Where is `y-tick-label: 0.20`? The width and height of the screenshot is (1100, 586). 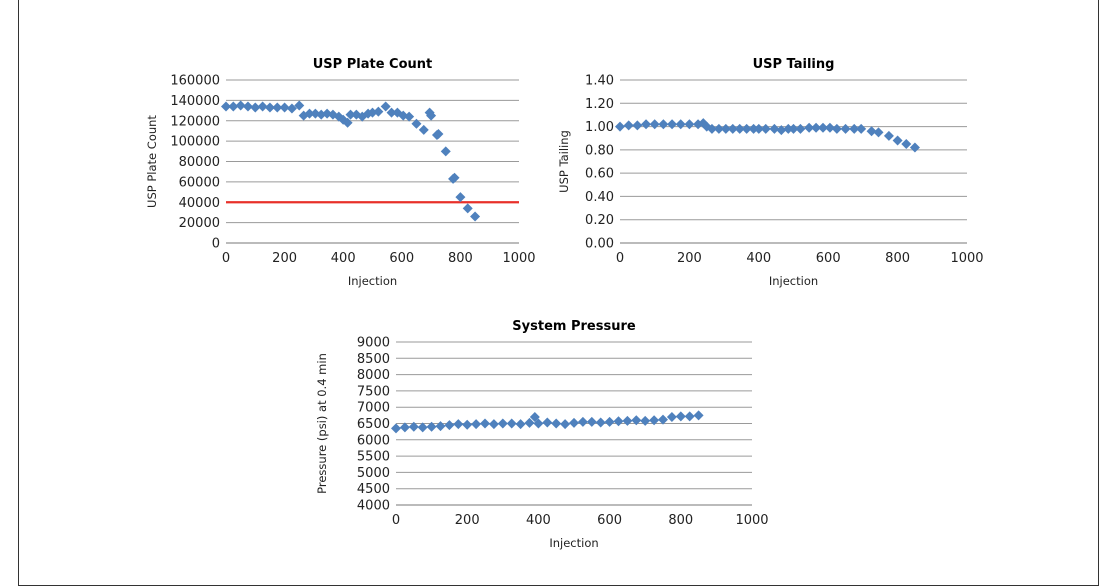
y-tick-label: 0.20 is located at coordinates (599, 220).